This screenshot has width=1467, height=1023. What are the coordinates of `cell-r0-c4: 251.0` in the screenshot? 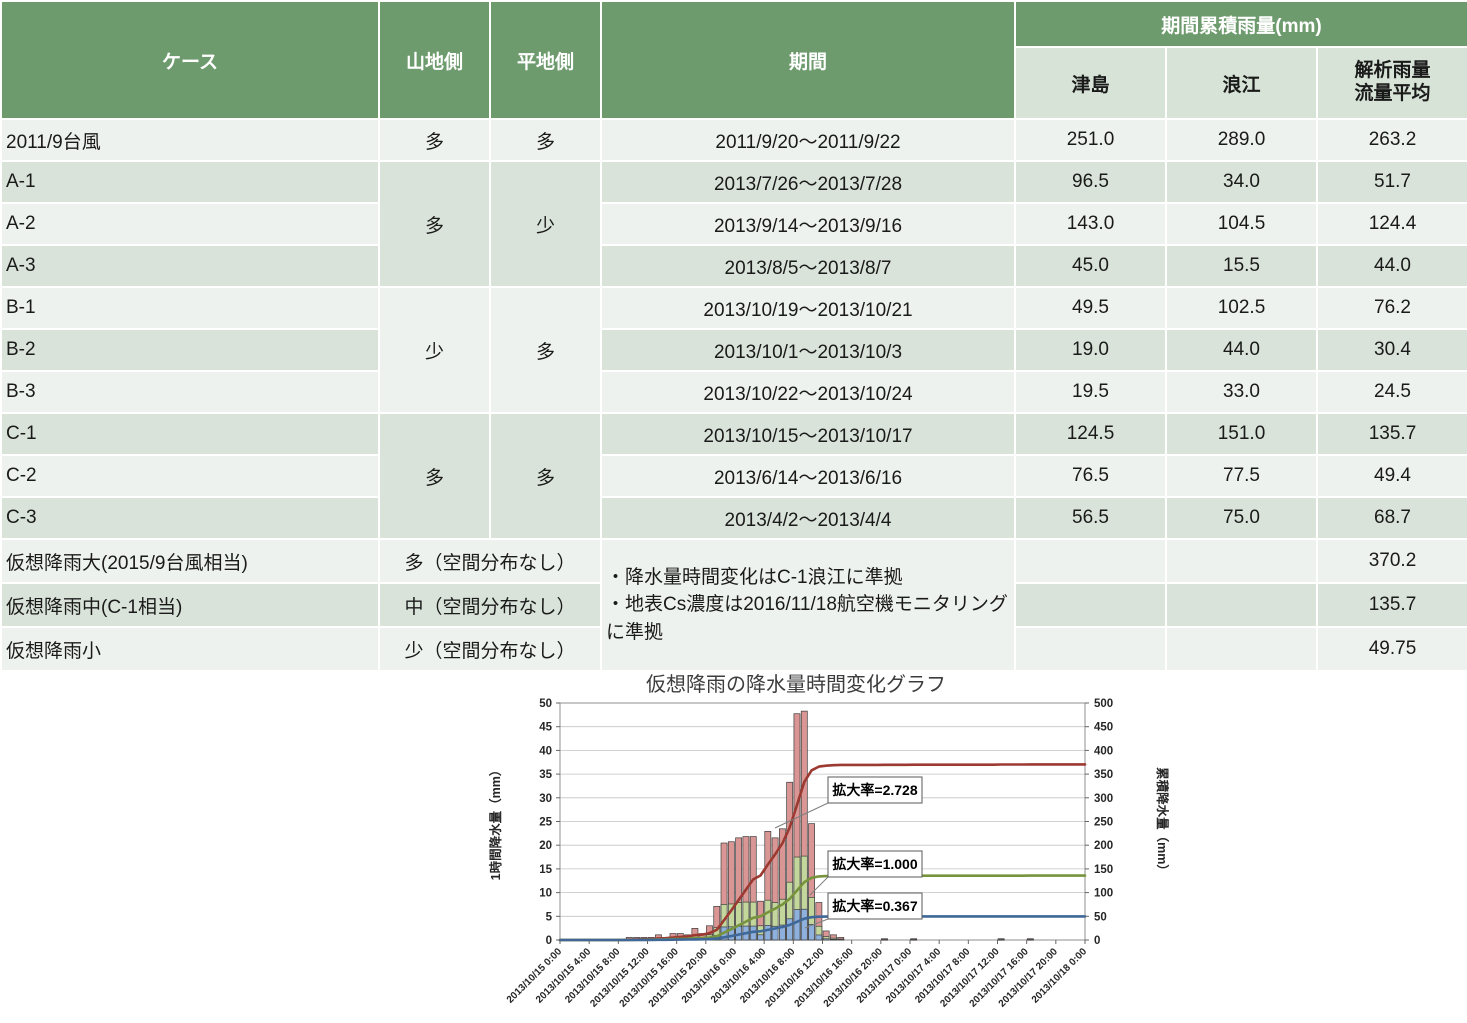 It's located at (1090, 140).